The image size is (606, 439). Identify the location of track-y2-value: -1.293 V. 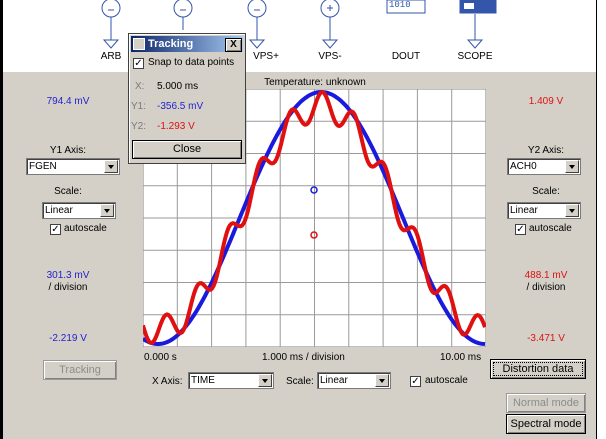
(176, 126).